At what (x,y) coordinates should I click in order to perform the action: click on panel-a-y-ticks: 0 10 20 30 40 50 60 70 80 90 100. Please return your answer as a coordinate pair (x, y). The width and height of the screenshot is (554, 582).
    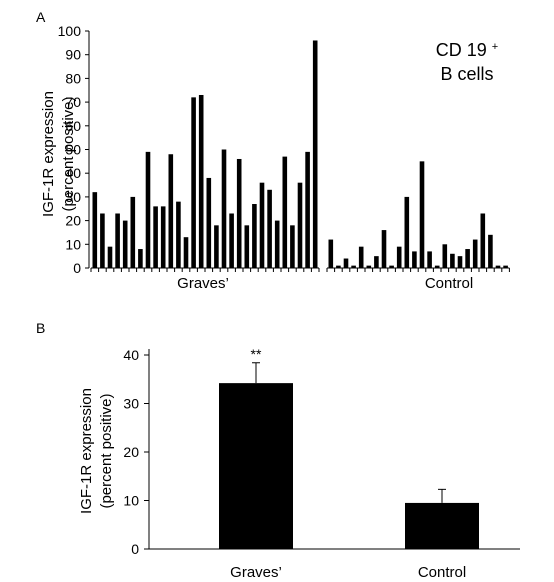
    Looking at the image, I should click on (73, 149).